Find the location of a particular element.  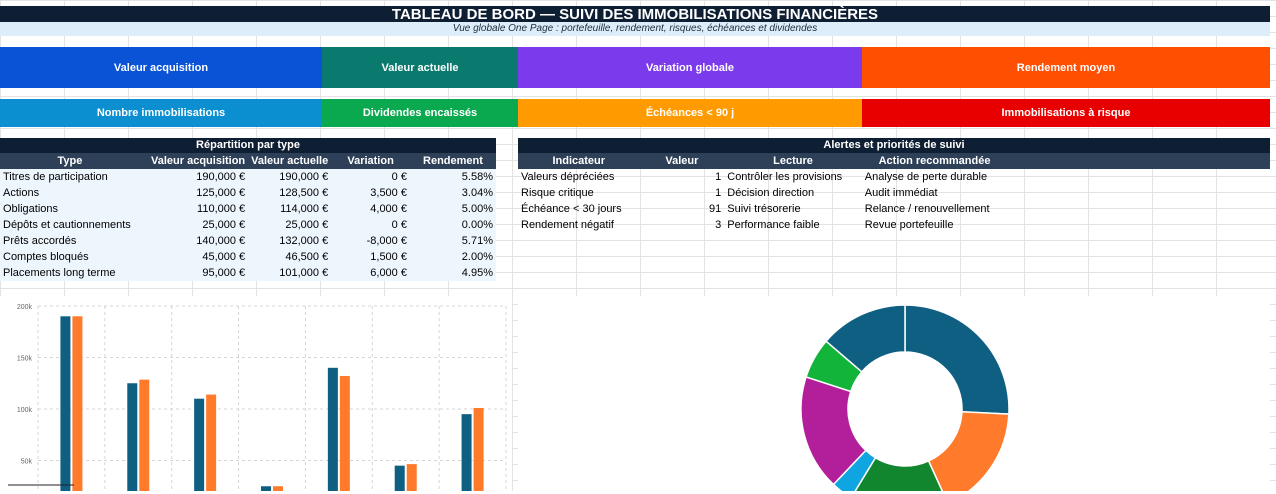

table-cell: Risque critique is located at coordinates (557, 193).